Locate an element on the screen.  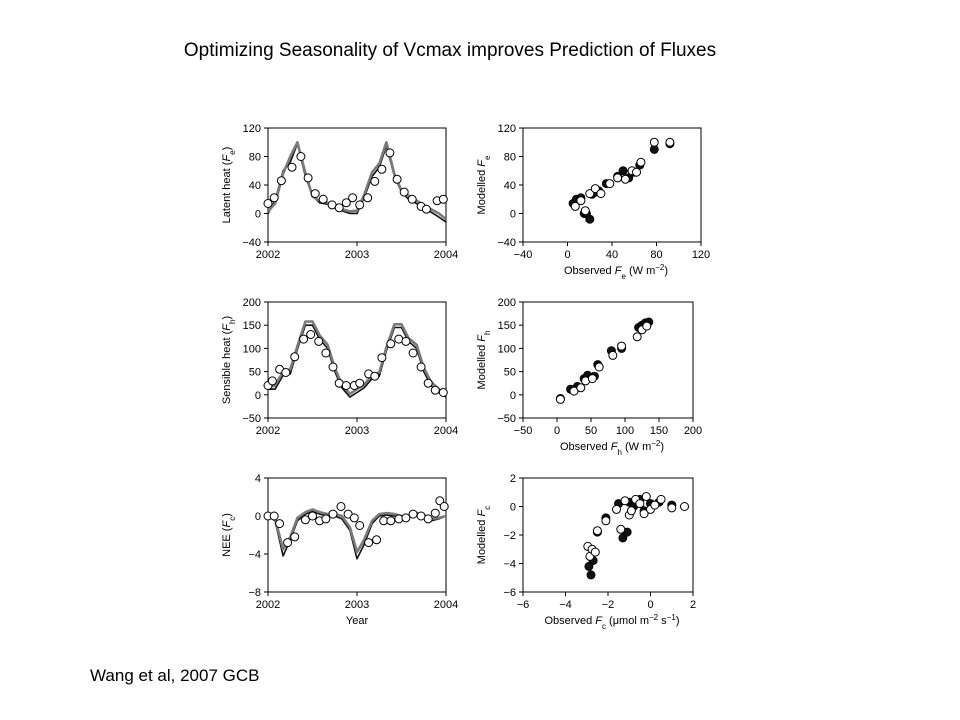
x-tick-label: −50 is located at coordinates (523, 431).